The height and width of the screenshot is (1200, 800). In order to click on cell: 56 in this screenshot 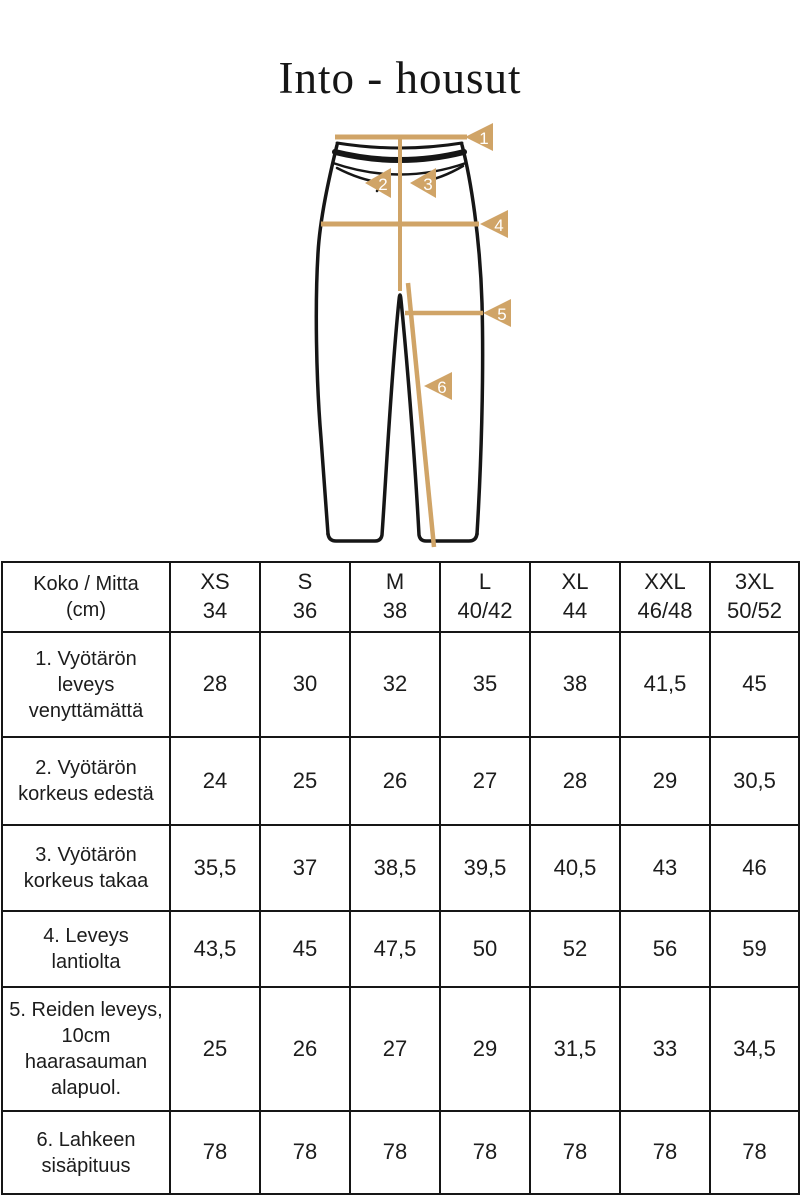, I will do `click(665, 949)`.